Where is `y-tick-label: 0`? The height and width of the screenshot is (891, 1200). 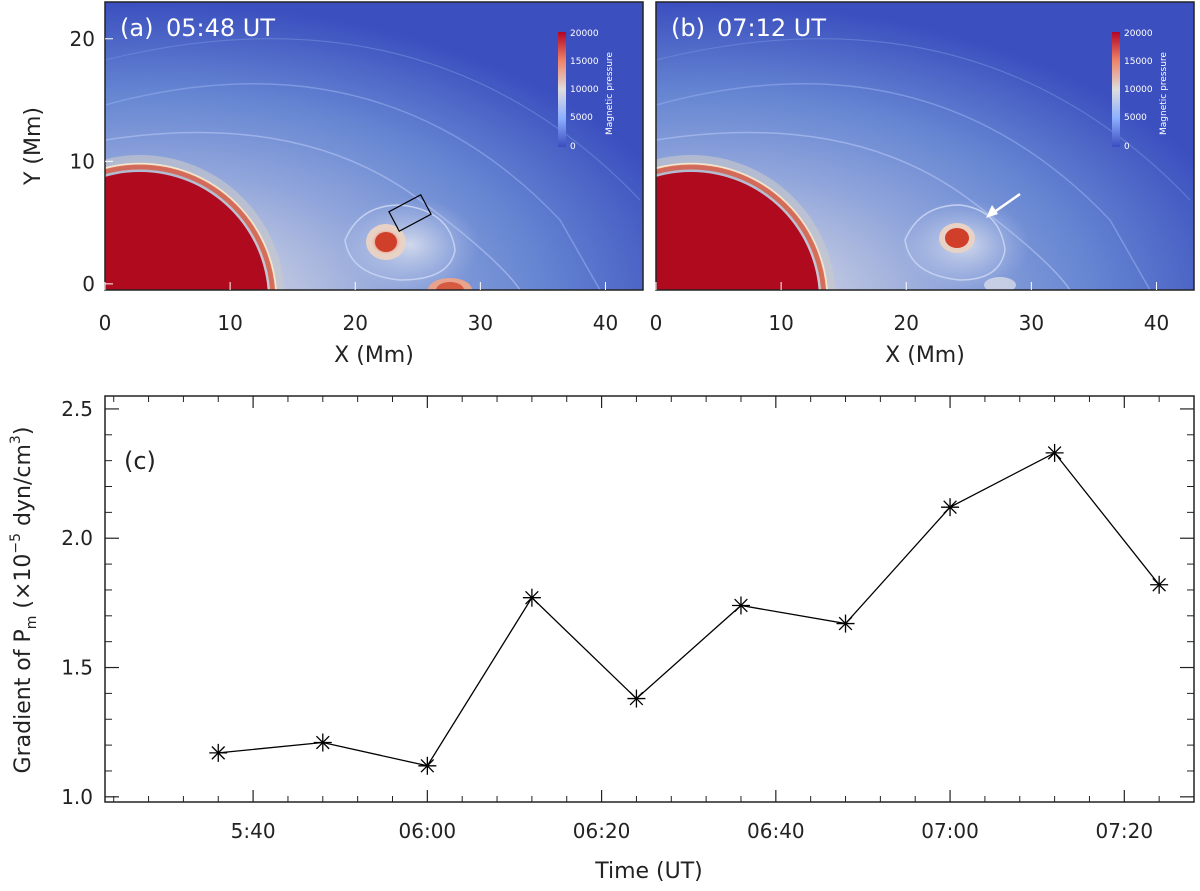 y-tick-label: 0 is located at coordinates (88, 284).